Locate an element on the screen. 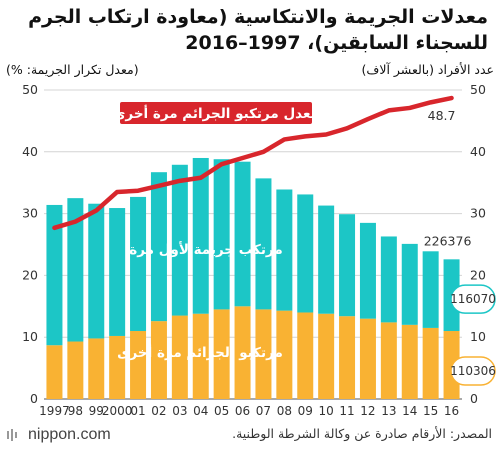 The image size is (500, 452). x-tick-label: 03 is located at coordinates (179, 411).